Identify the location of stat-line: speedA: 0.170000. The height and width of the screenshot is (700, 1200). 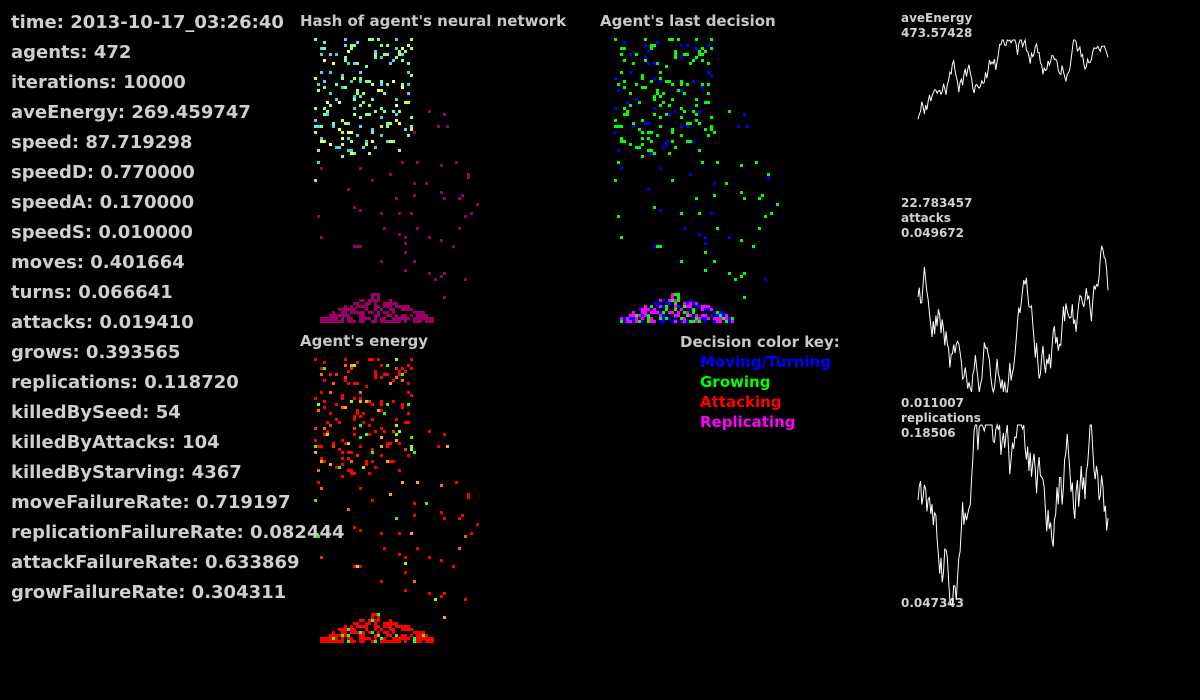
(103, 202).